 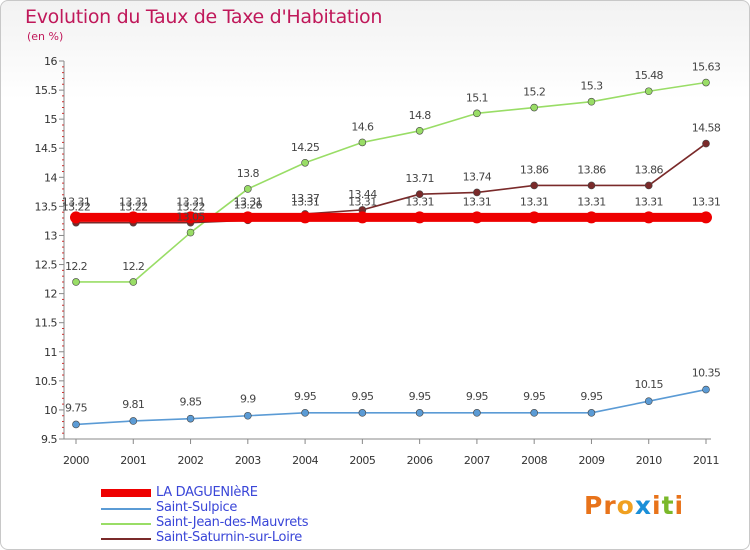 What do you see at coordinates (305, 147) in the screenshot?
I see `data-label: 14.25` at bounding box center [305, 147].